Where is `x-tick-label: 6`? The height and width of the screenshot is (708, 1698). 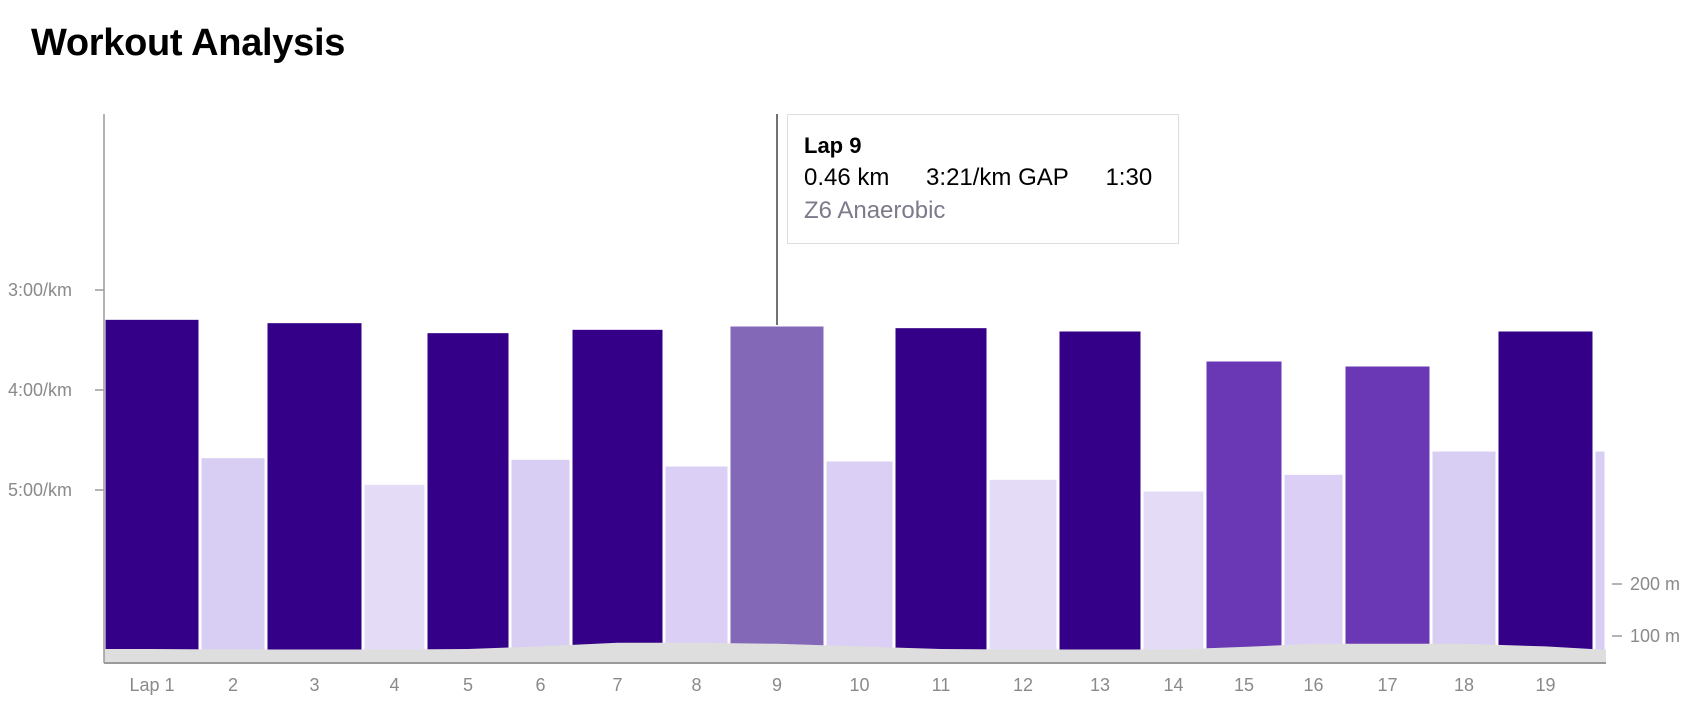 x-tick-label: 6 is located at coordinates (540, 685).